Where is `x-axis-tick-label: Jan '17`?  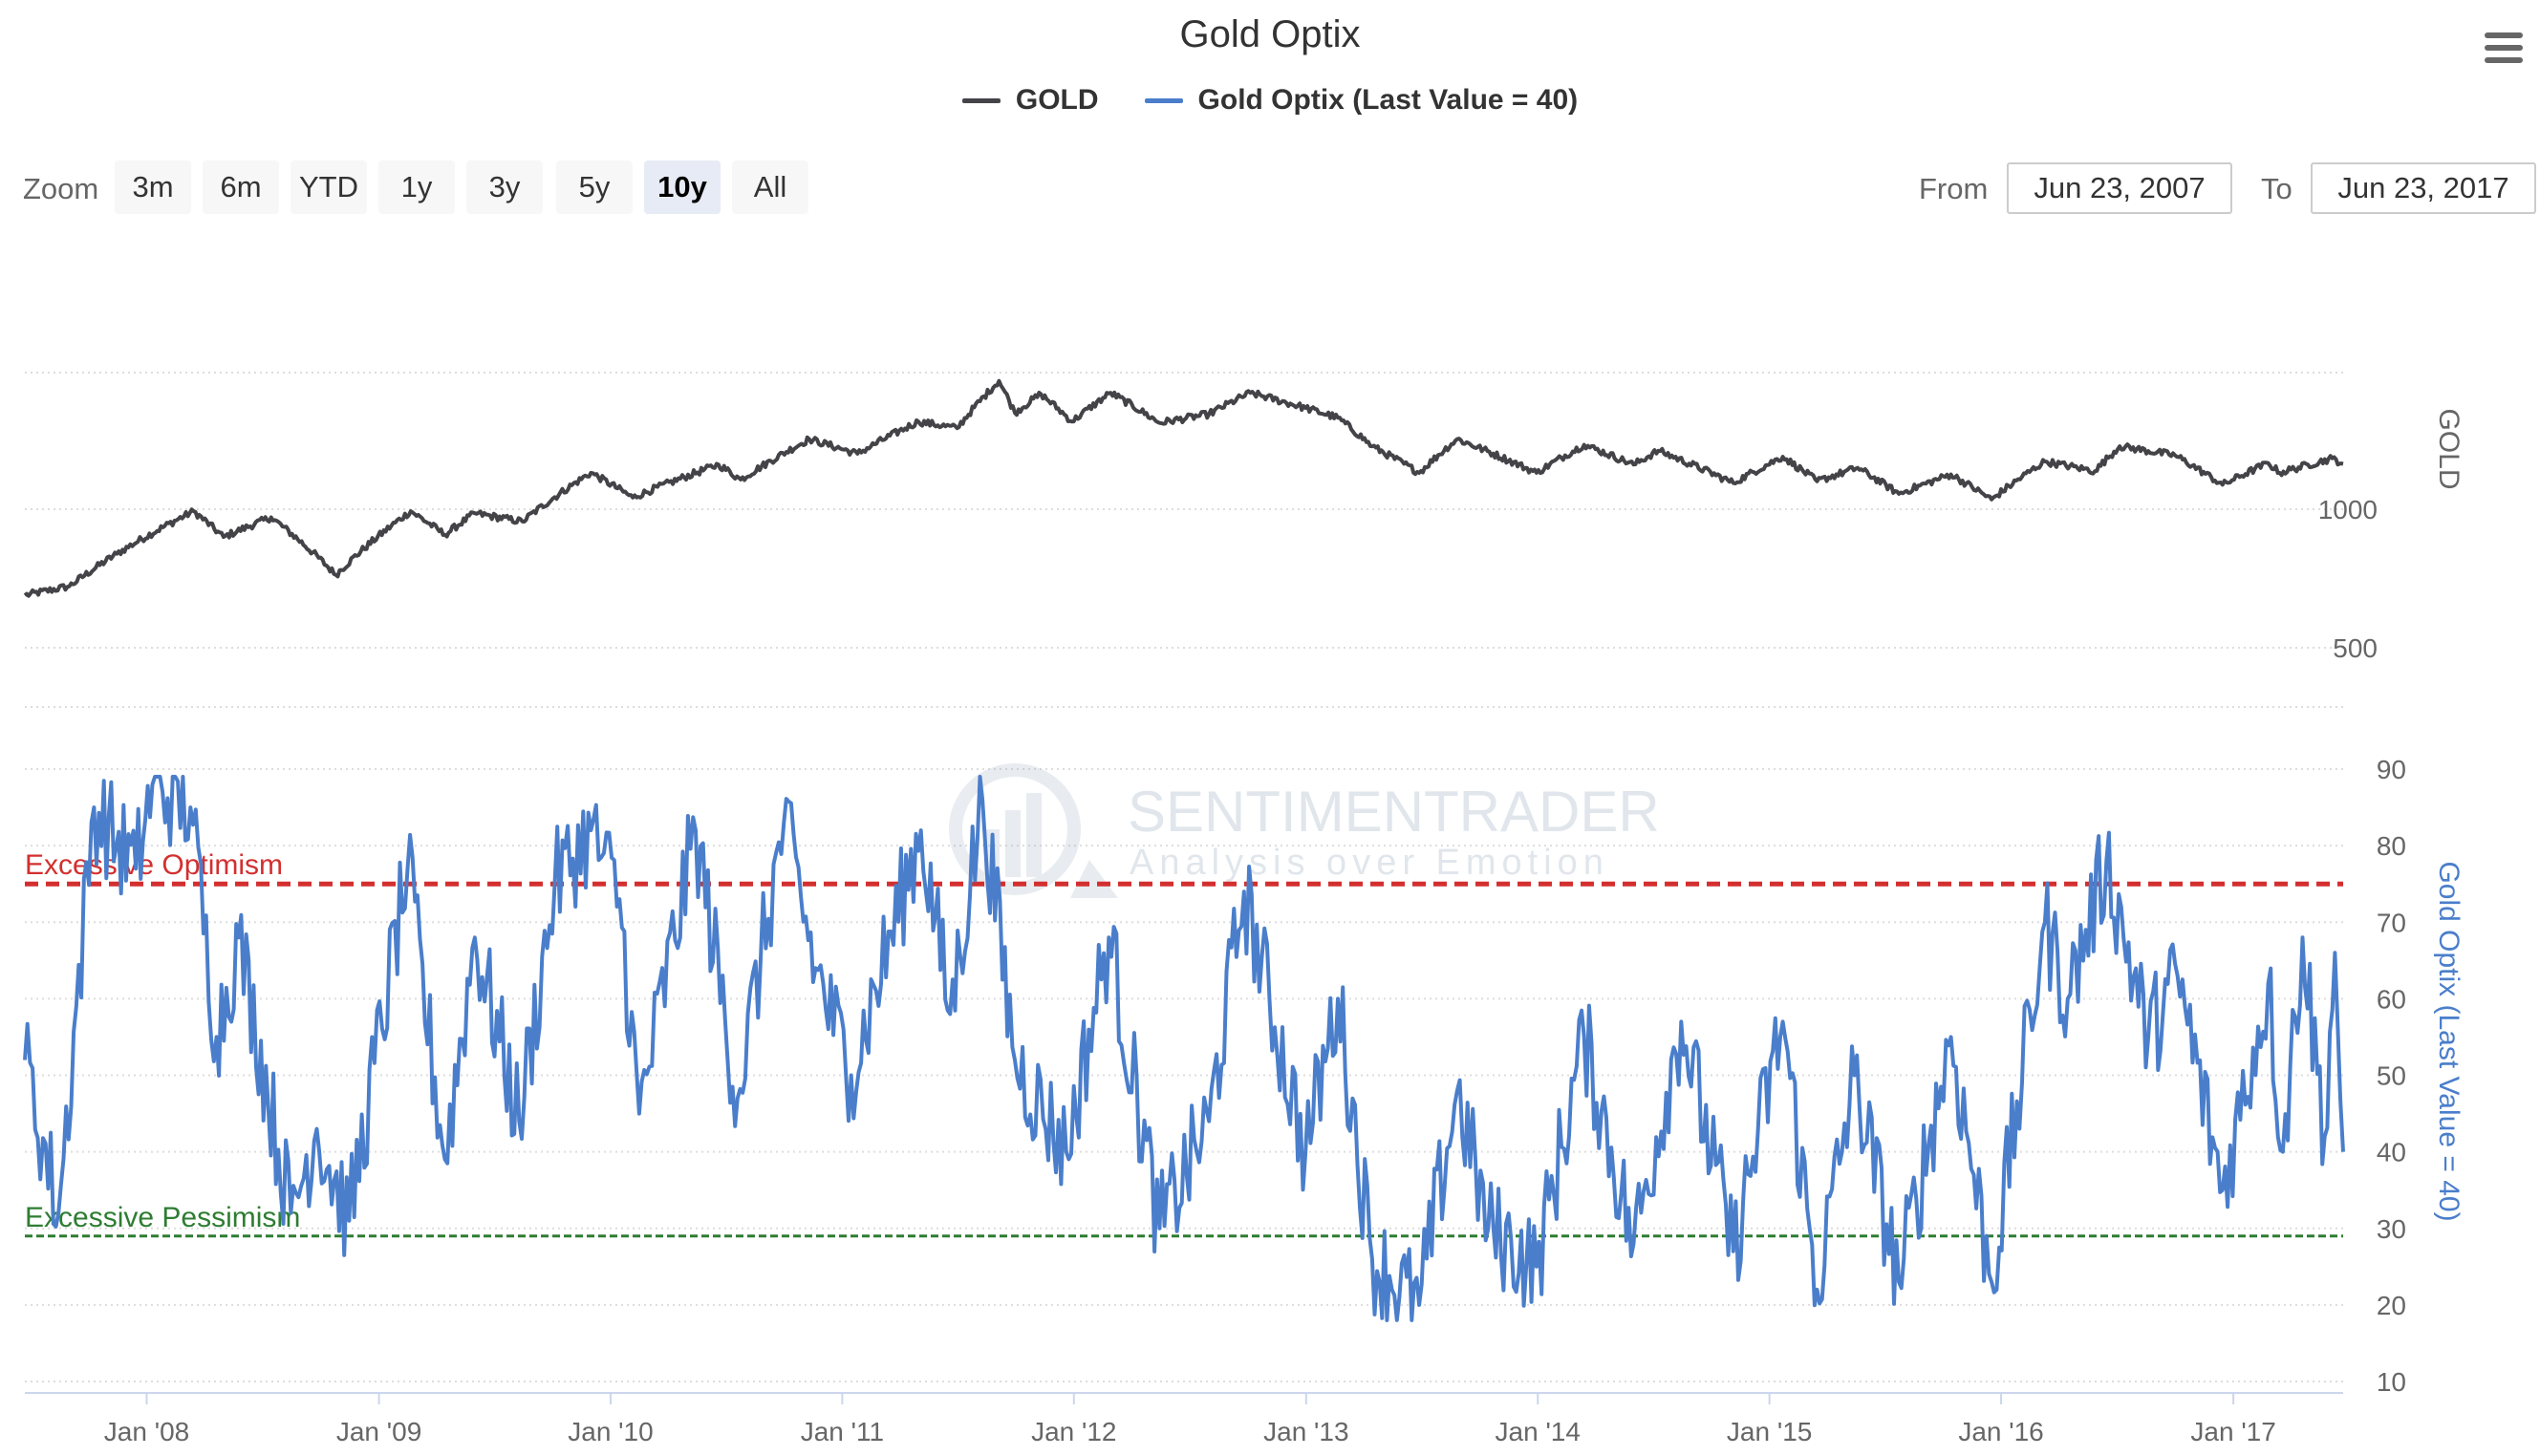
x-axis-tick-label: Jan '17 is located at coordinates (2232, 1431).